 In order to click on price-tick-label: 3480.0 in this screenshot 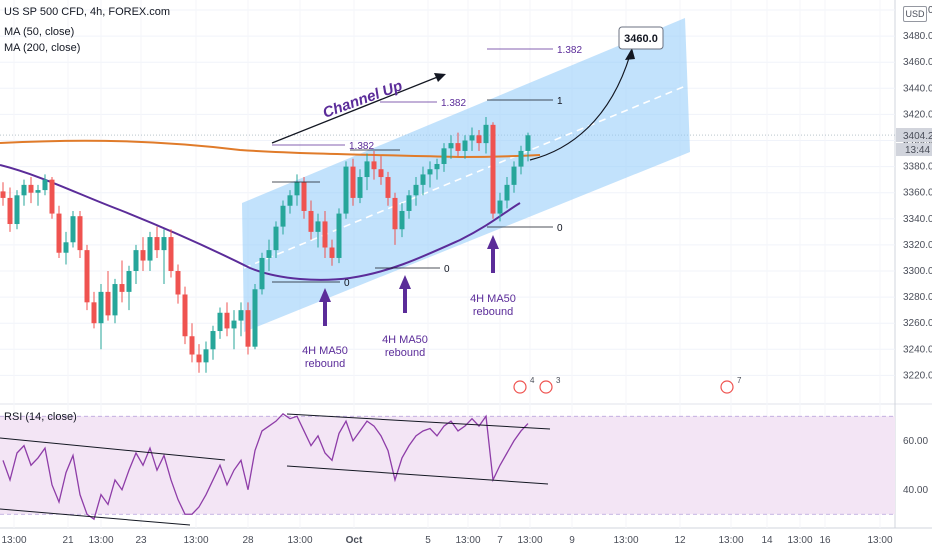, I will do `click(917, 36)`.